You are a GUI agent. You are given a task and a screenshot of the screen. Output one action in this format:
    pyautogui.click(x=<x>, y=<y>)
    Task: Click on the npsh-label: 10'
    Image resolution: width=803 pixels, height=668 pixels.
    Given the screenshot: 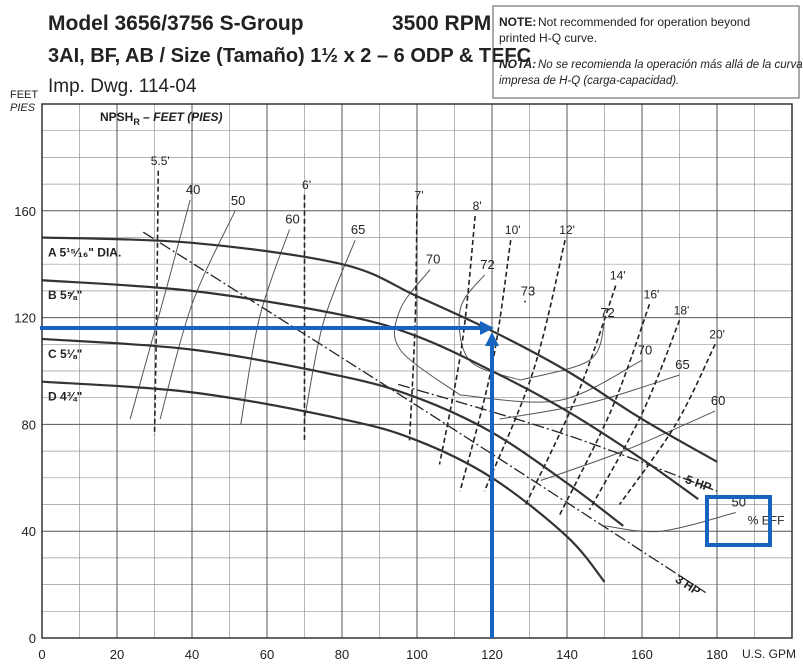 What is the action you would take?
    pyautogui.click(x=513, y=230)
    